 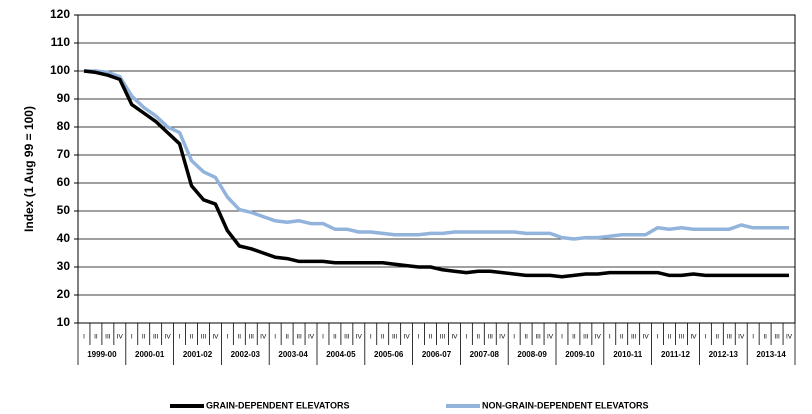 What do you see at coordinates (150, 354) in the screenshot?
I see `x-group-label: 2000-01` at bounding box center [150, 354].